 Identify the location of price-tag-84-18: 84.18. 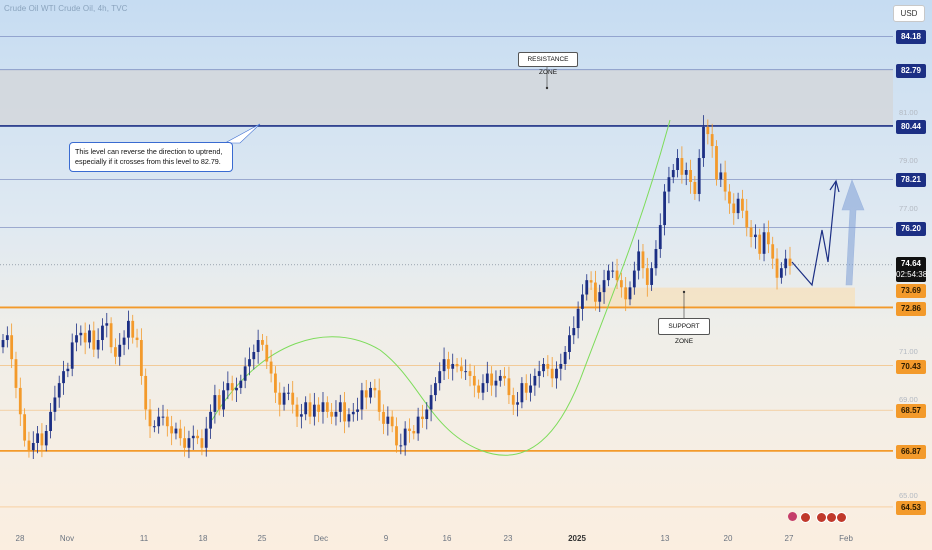
(911, 37).